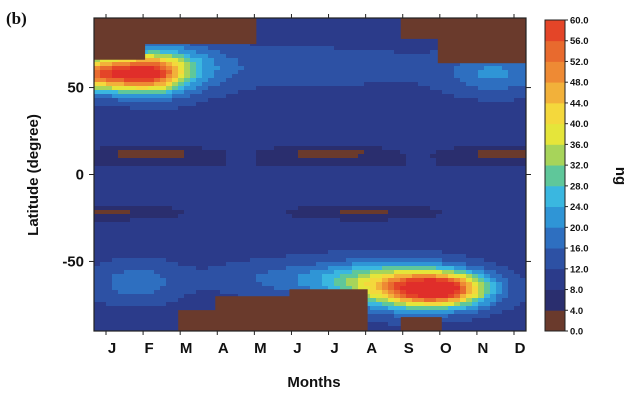 The height and width of the screenshot is (393, 636). What do you see at coordinates (482, 348) in the screenshot?
I see `x-tick-label: N` at bounding box center [482, 348].